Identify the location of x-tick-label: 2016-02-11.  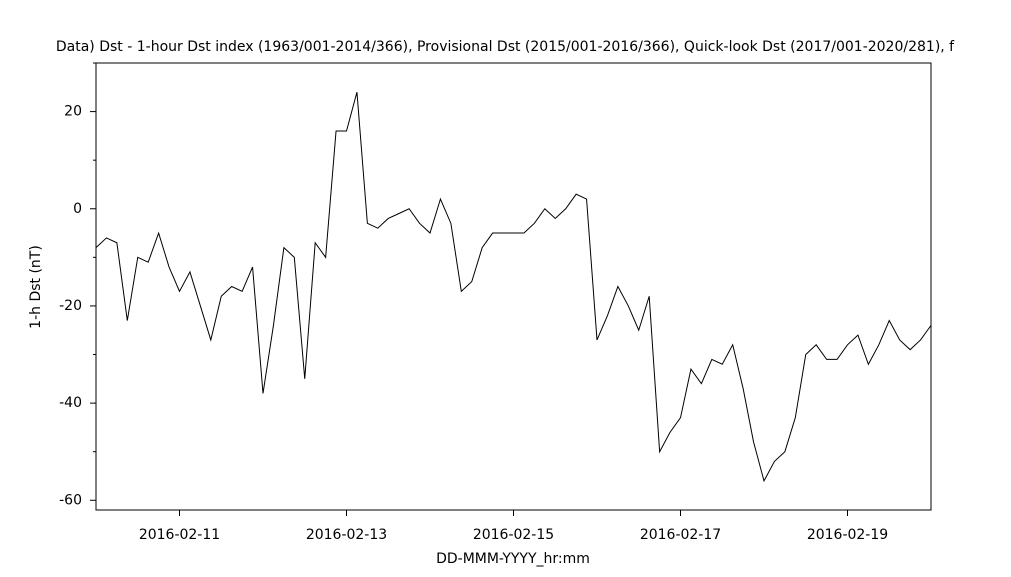
(179, 535).